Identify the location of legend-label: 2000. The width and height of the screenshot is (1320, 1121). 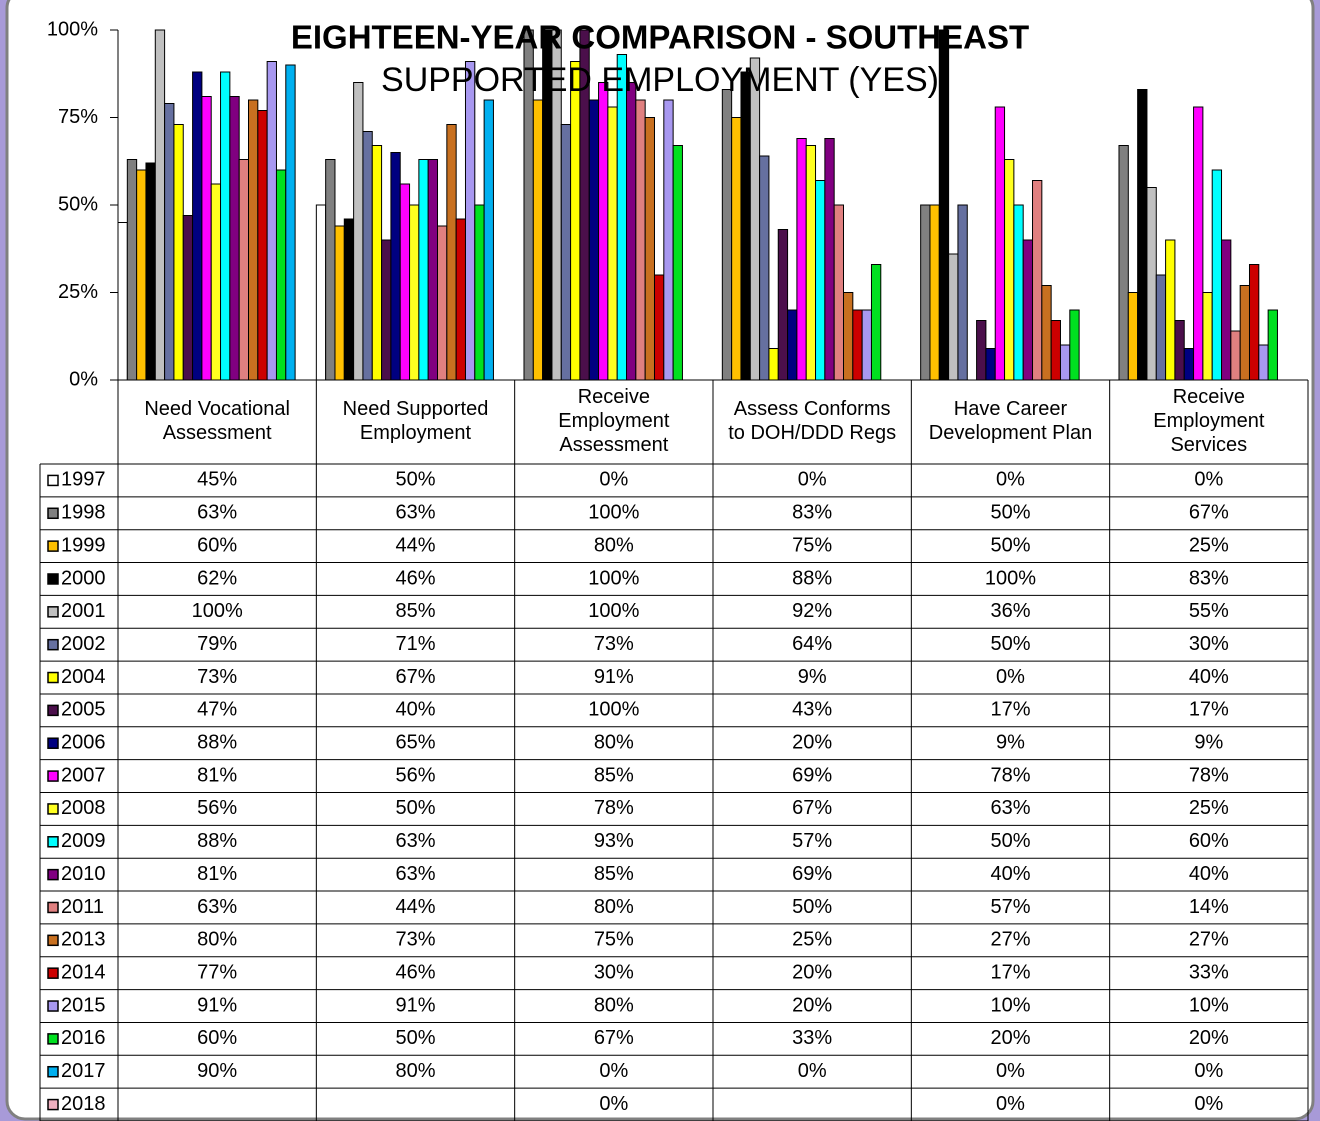
(83, 578).